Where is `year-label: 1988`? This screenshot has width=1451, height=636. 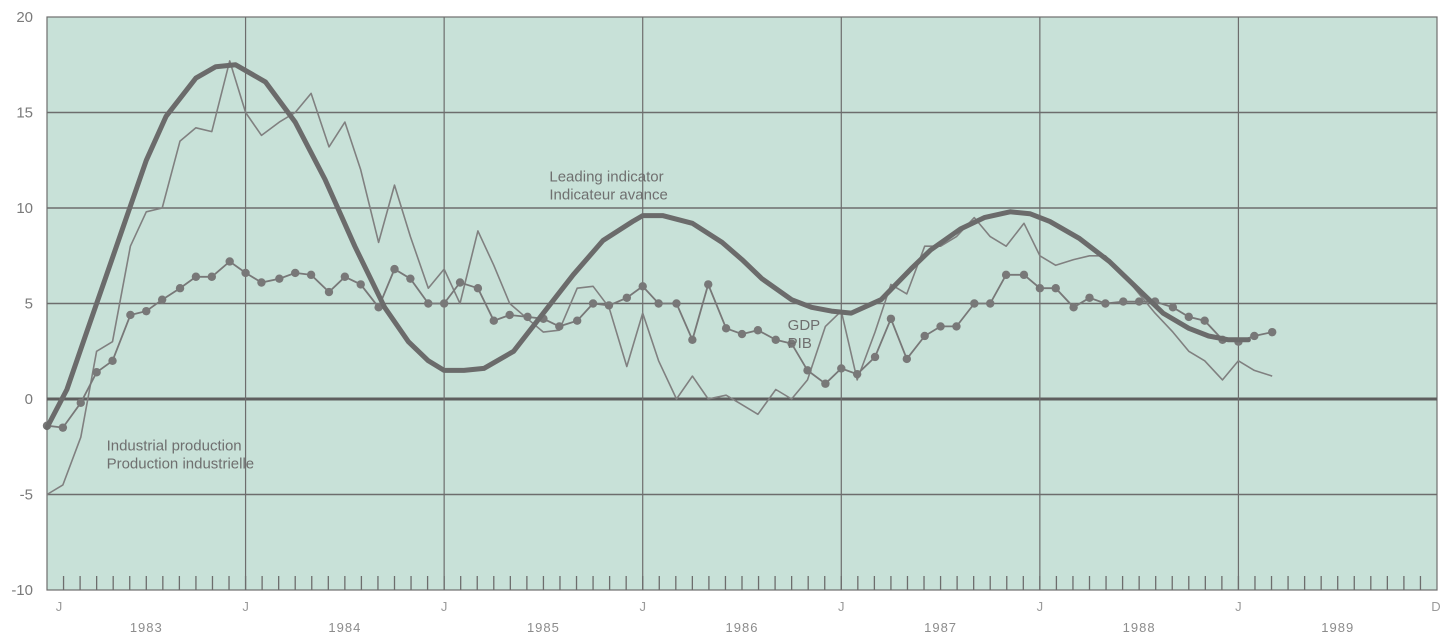 year-label: 1988 is located at coordinates (1139, 627).